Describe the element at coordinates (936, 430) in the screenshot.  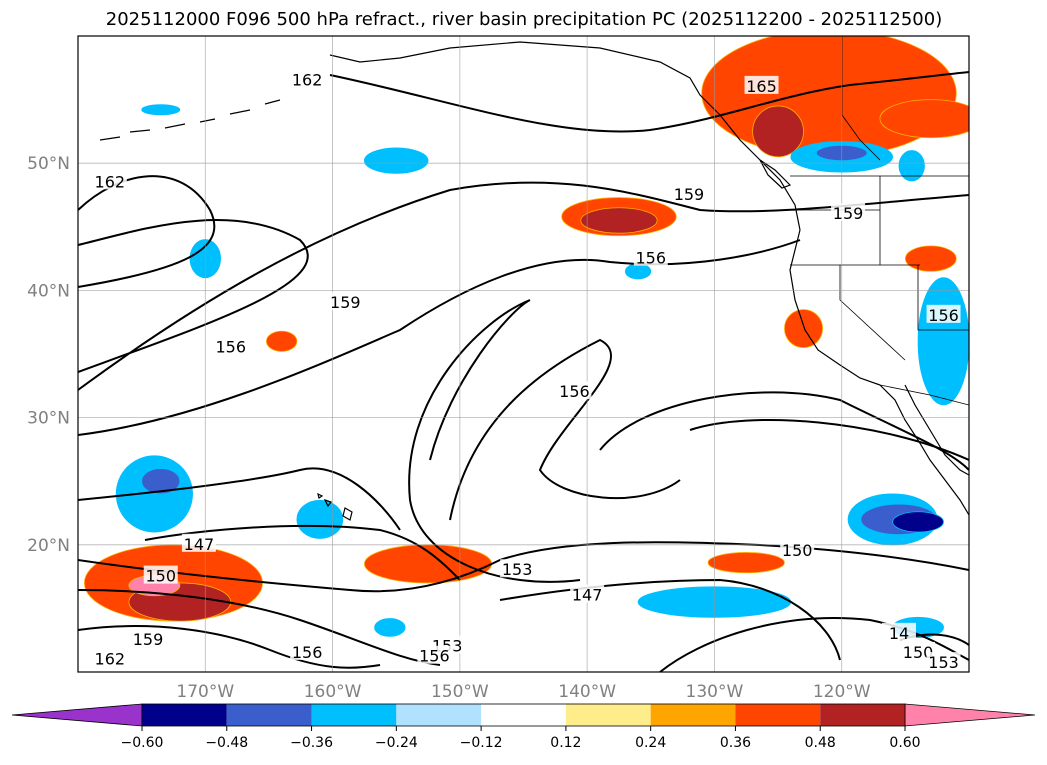
I see `baja-east-coastline` at that location.